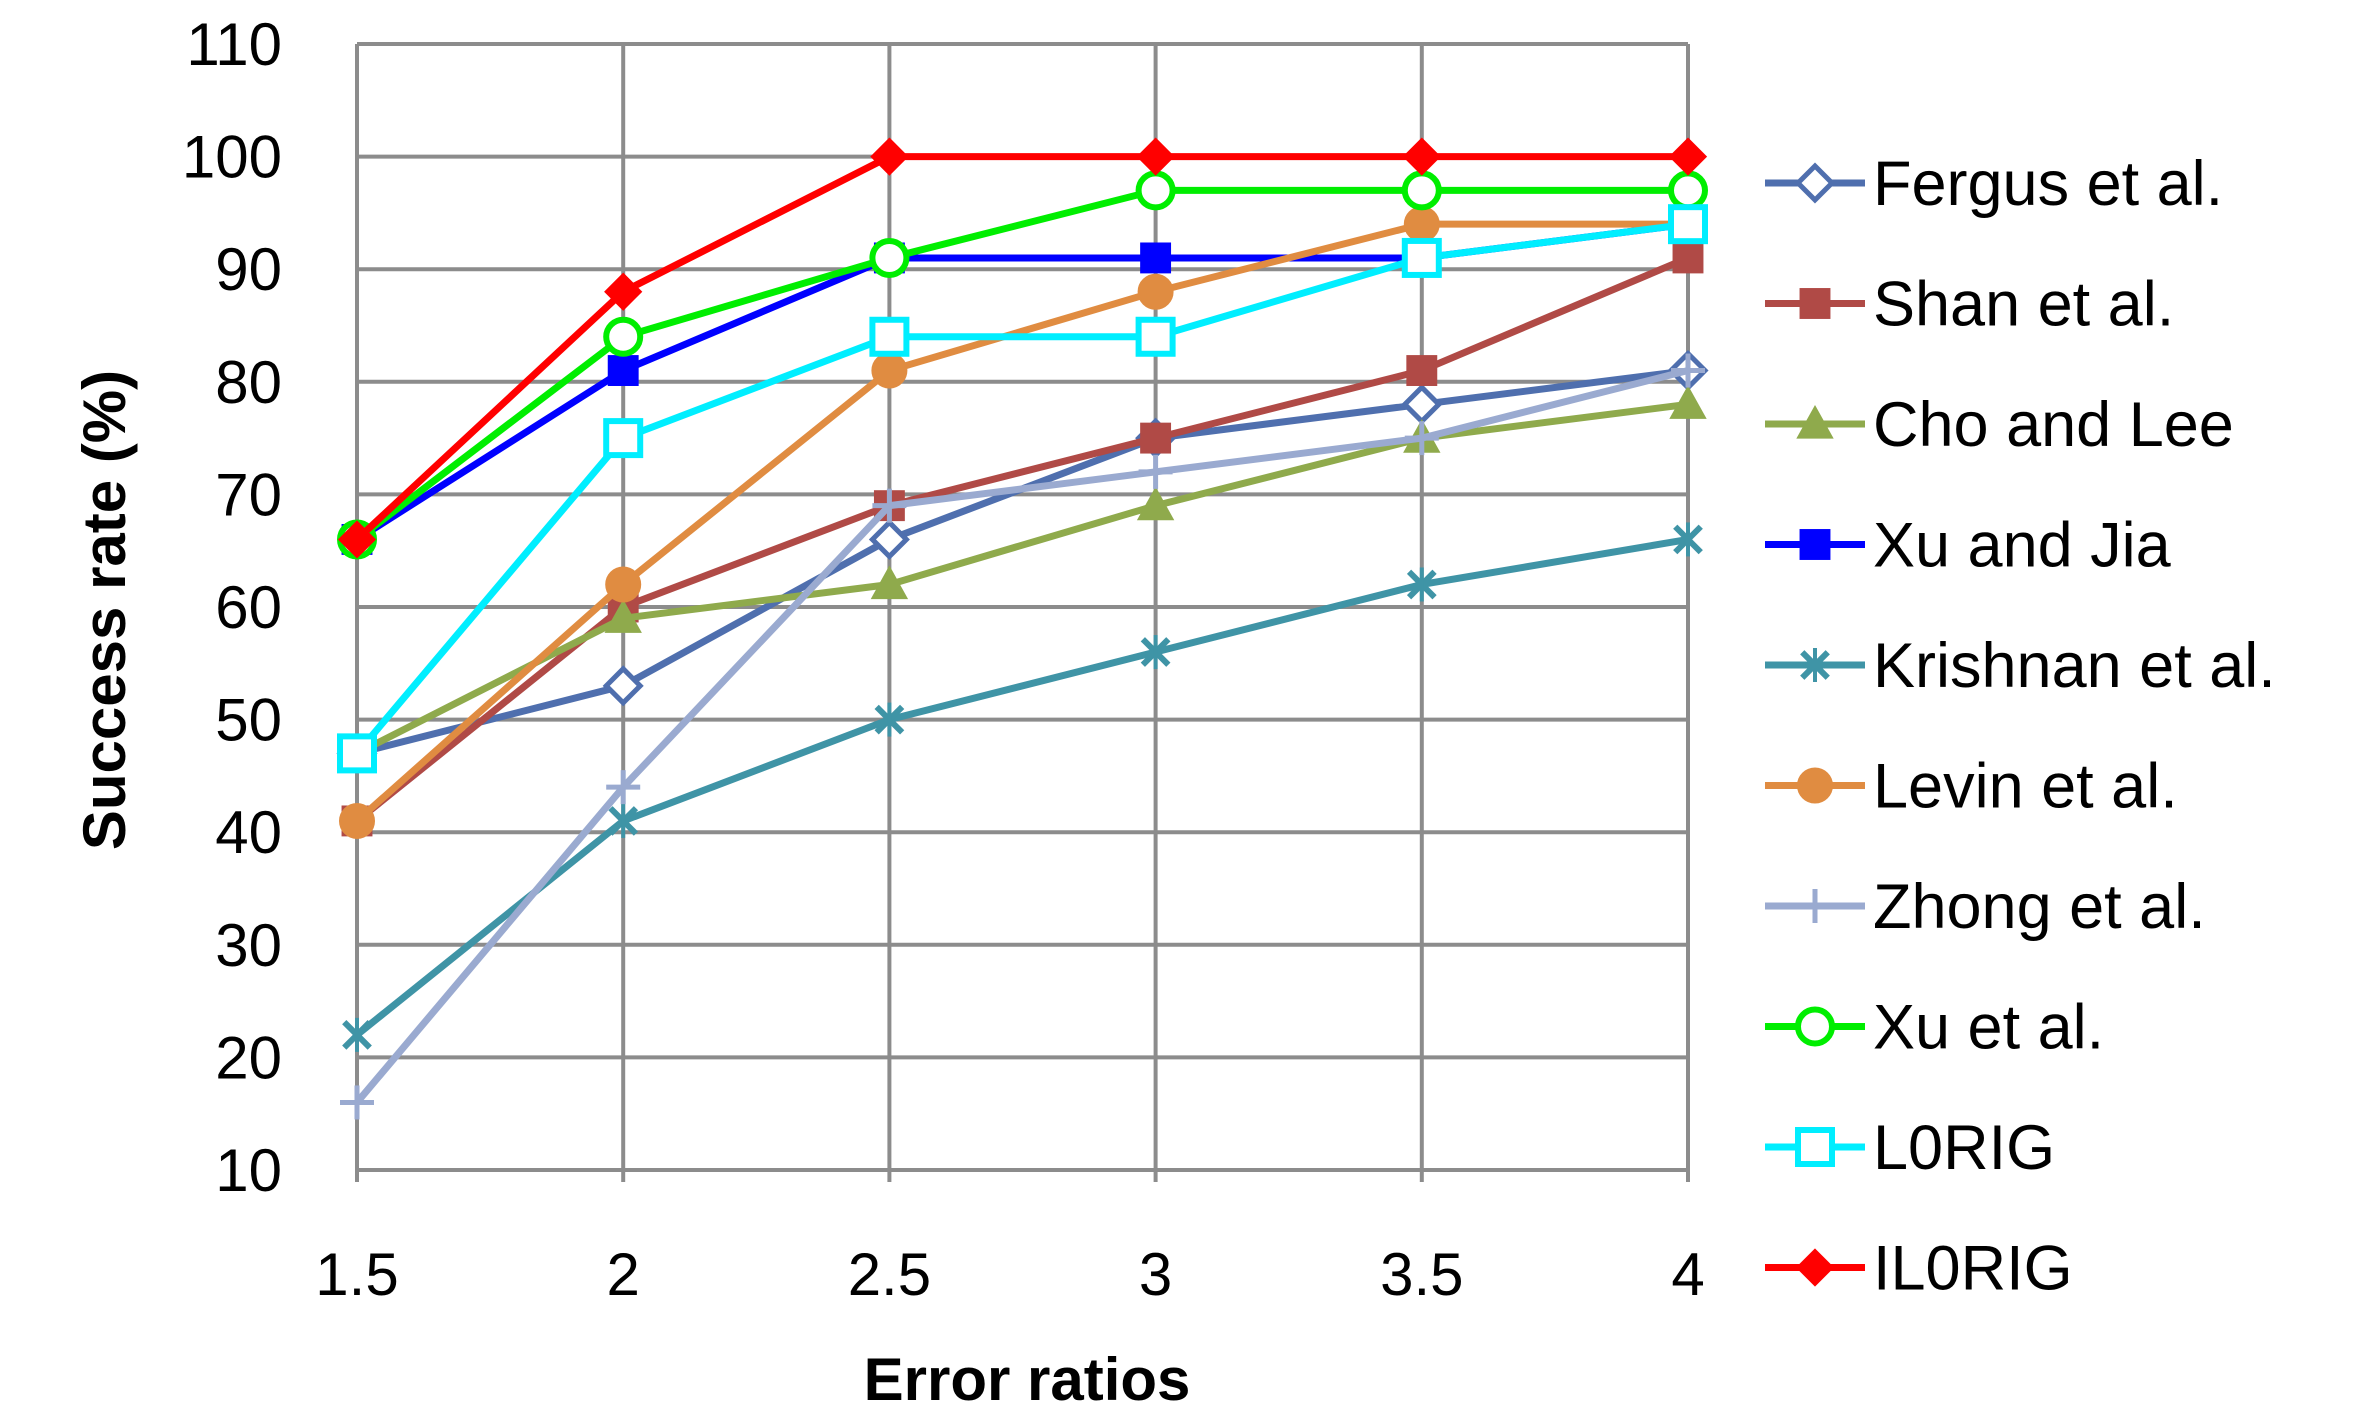  What do you see at coordinates (248, 720) in the screenshot?
I see `y-tick-label: 50` at bounding box center [248, 720].